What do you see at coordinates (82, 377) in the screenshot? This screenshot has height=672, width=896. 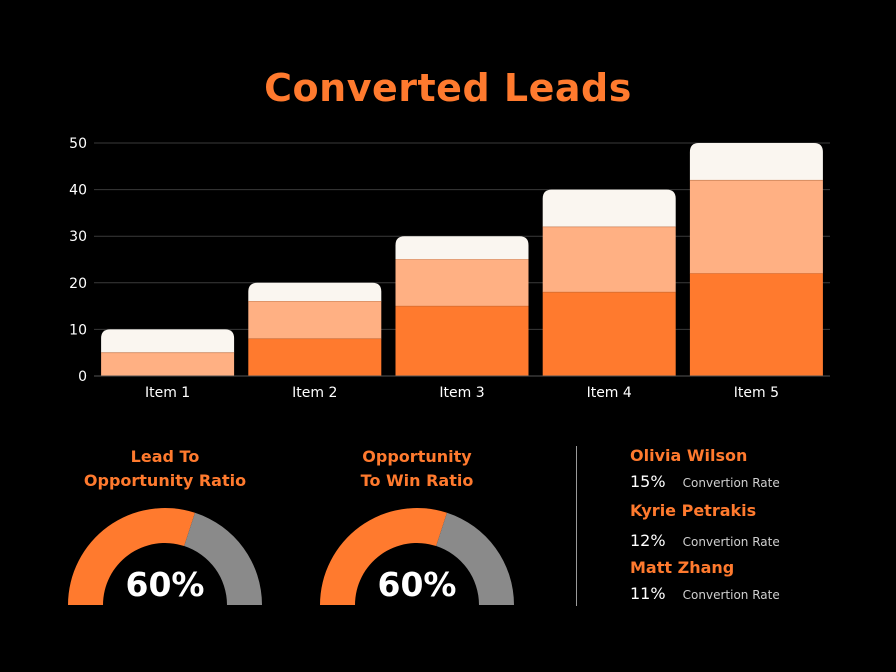 I see `y-tick-label: 0` at bounding box center [82, 377].